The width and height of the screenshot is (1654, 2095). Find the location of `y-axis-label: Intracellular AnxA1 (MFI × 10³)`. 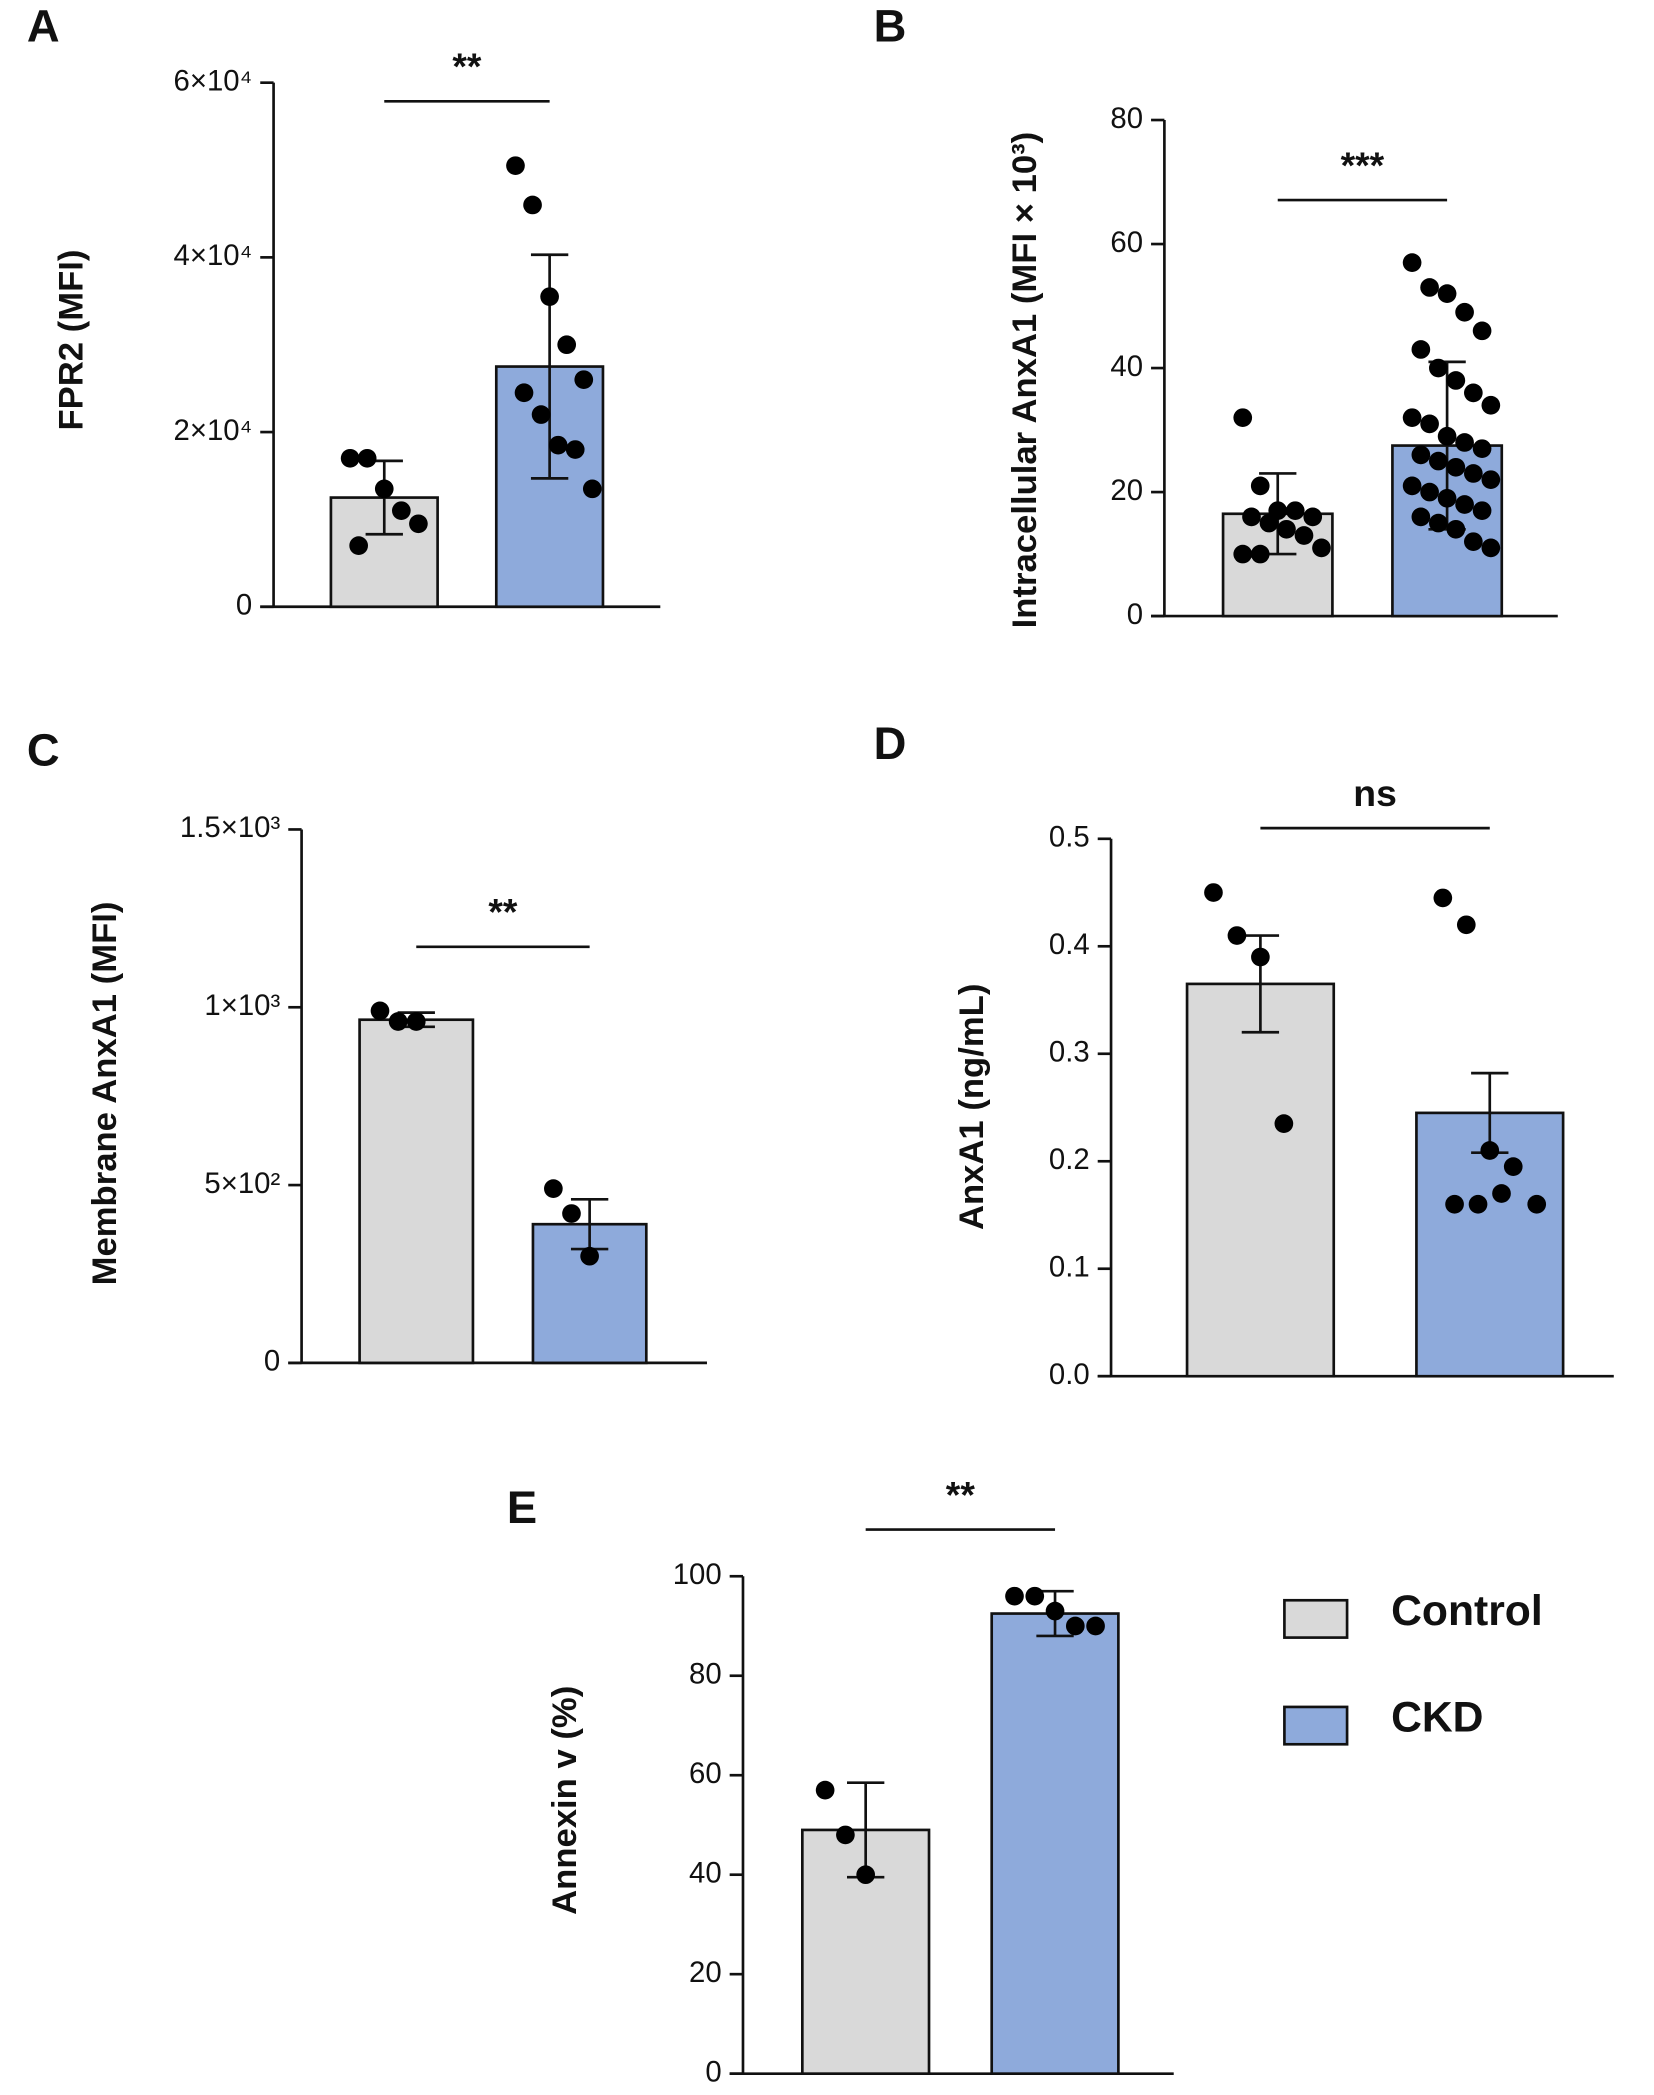

y-axis-label: Intracellular AnxA1 (MFI × 10³) is located at coordinates (1025, 380).